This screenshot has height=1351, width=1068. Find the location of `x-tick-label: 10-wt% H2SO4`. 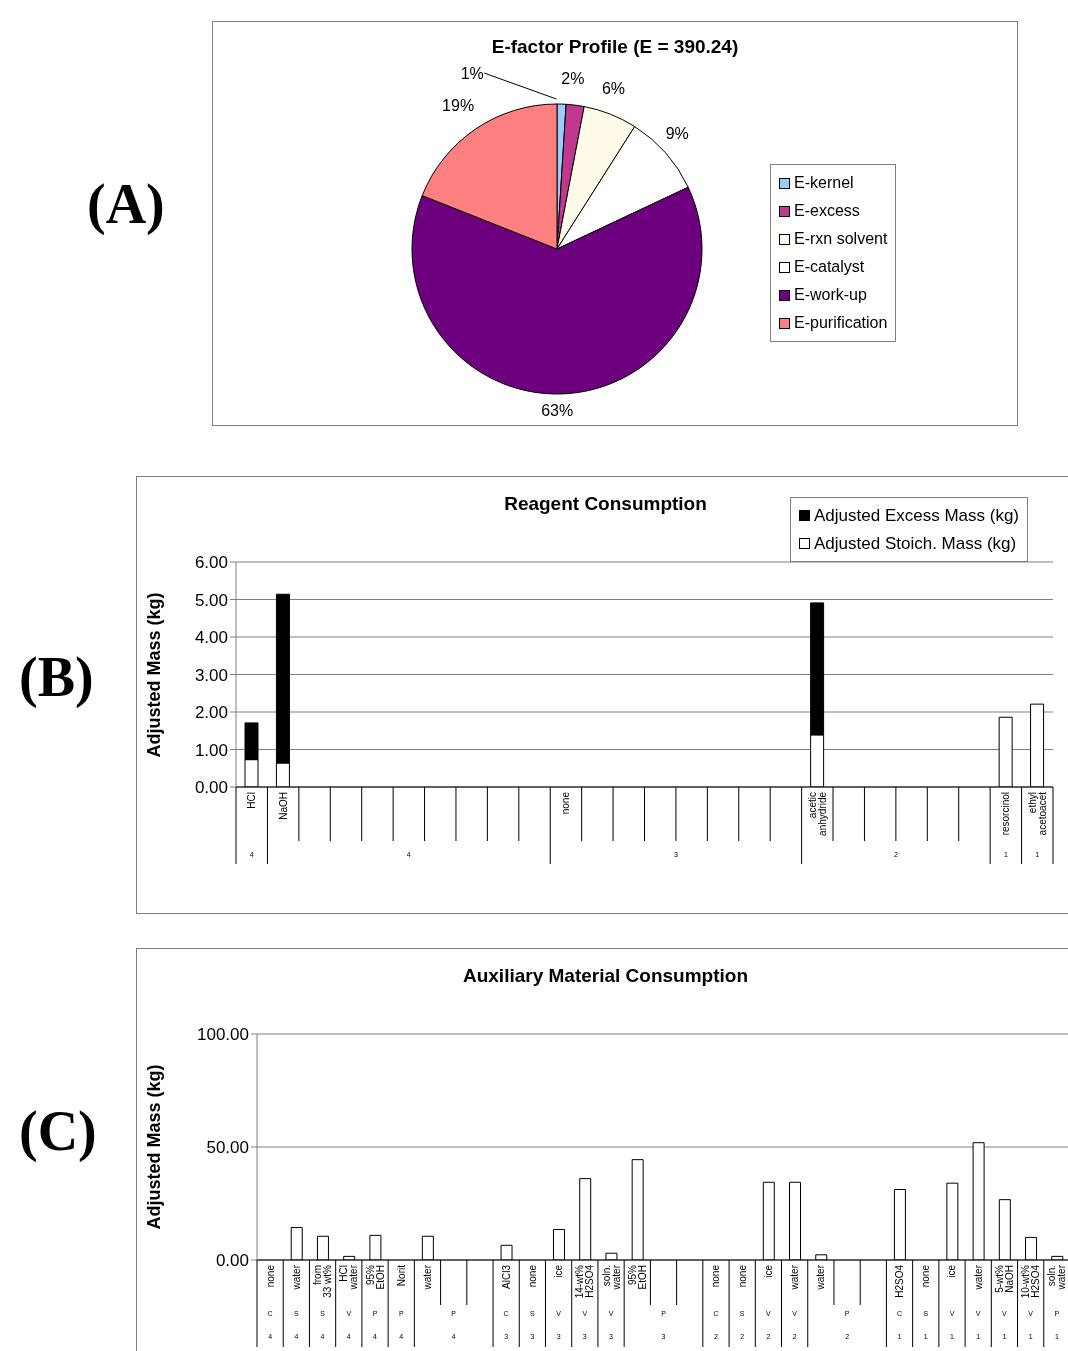

x-tick-label: 10-wt% H2SO4 is located at coordinates (1031, 1281).